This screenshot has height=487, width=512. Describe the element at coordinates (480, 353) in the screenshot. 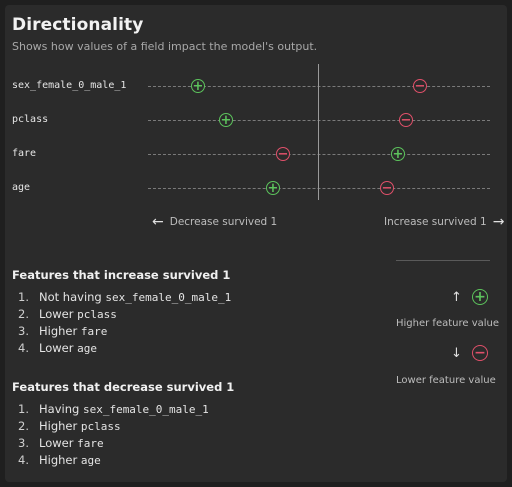

I see `minus-circle-icon: −` at that location.